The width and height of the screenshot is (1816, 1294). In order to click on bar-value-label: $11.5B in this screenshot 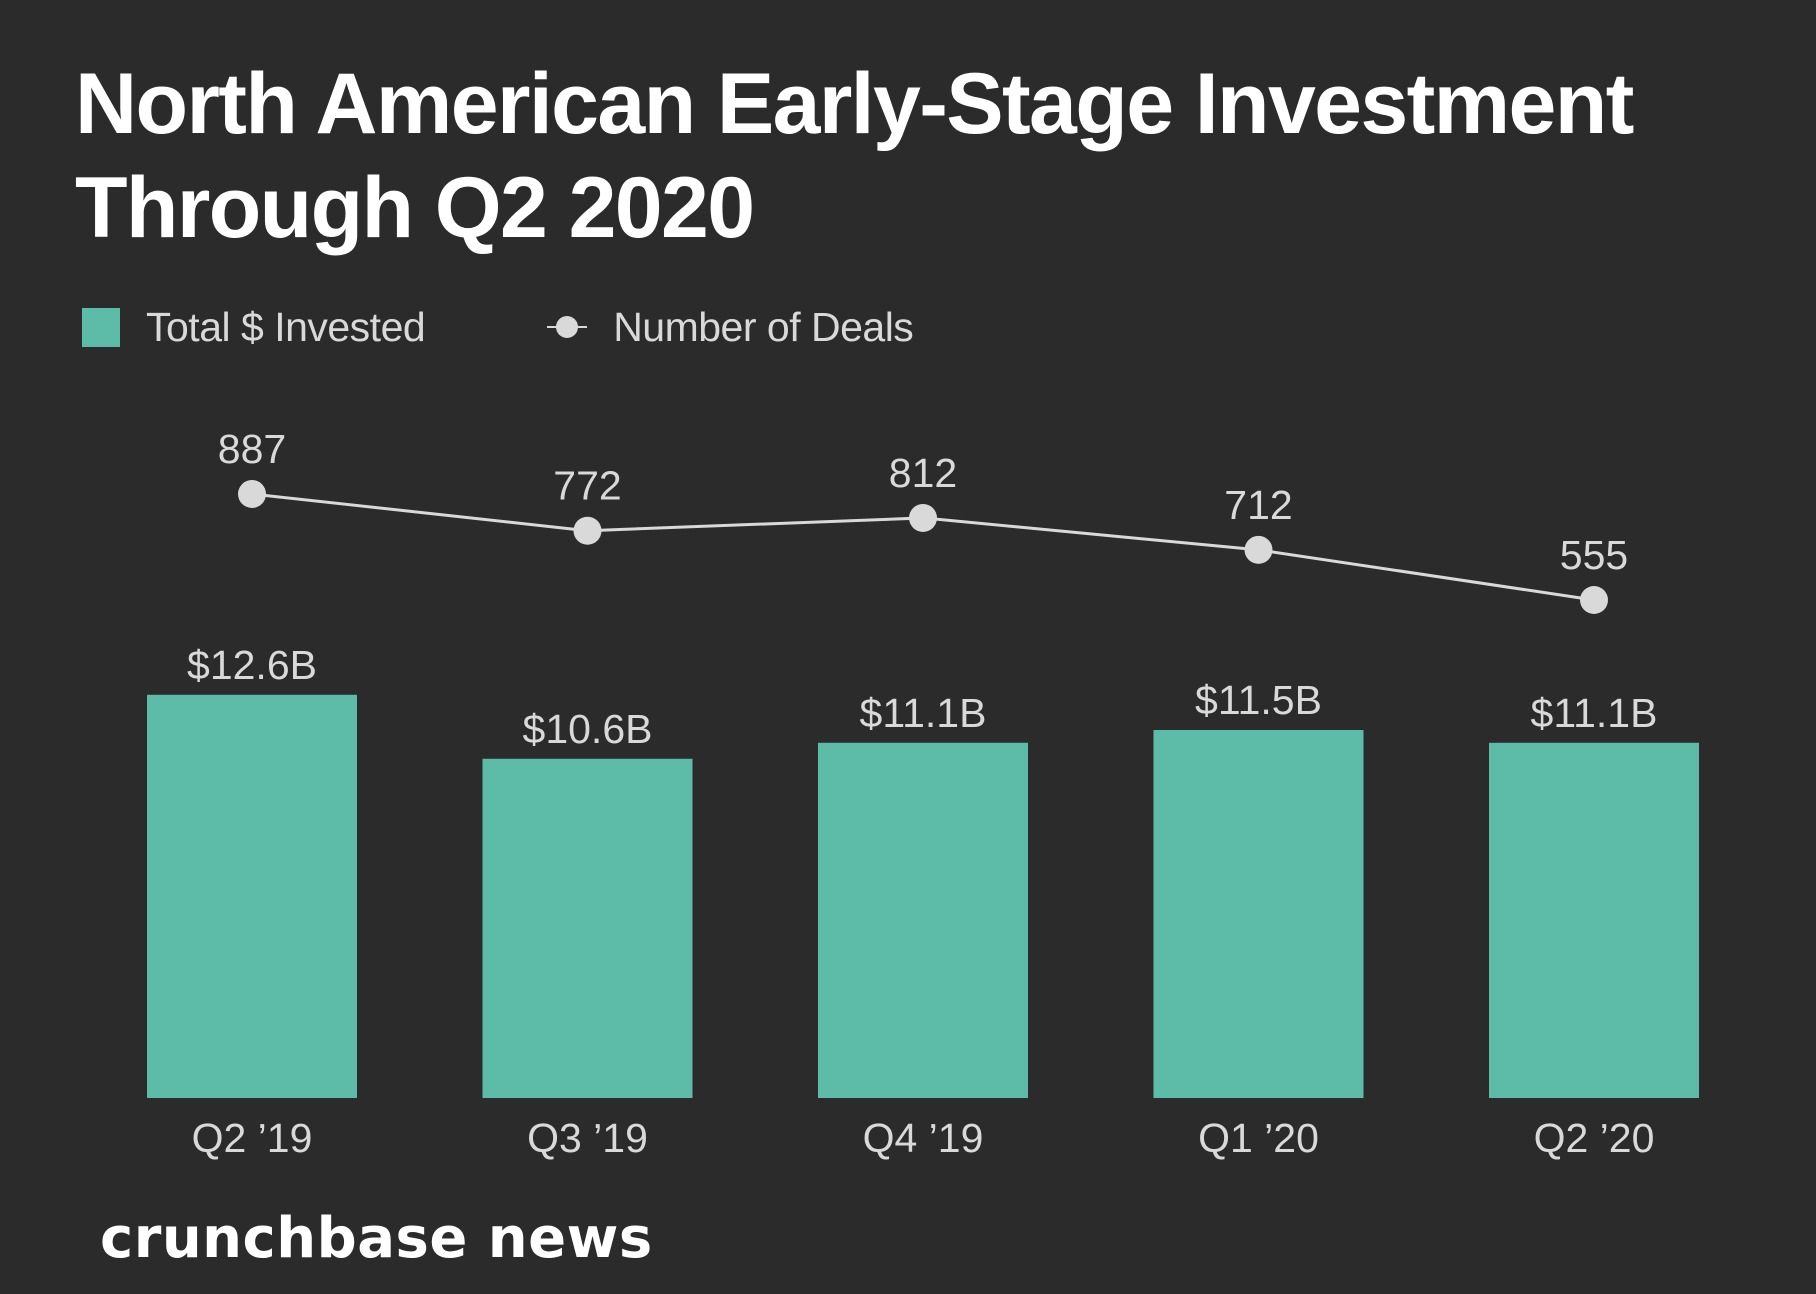, I will do `click(1258, 700)`.